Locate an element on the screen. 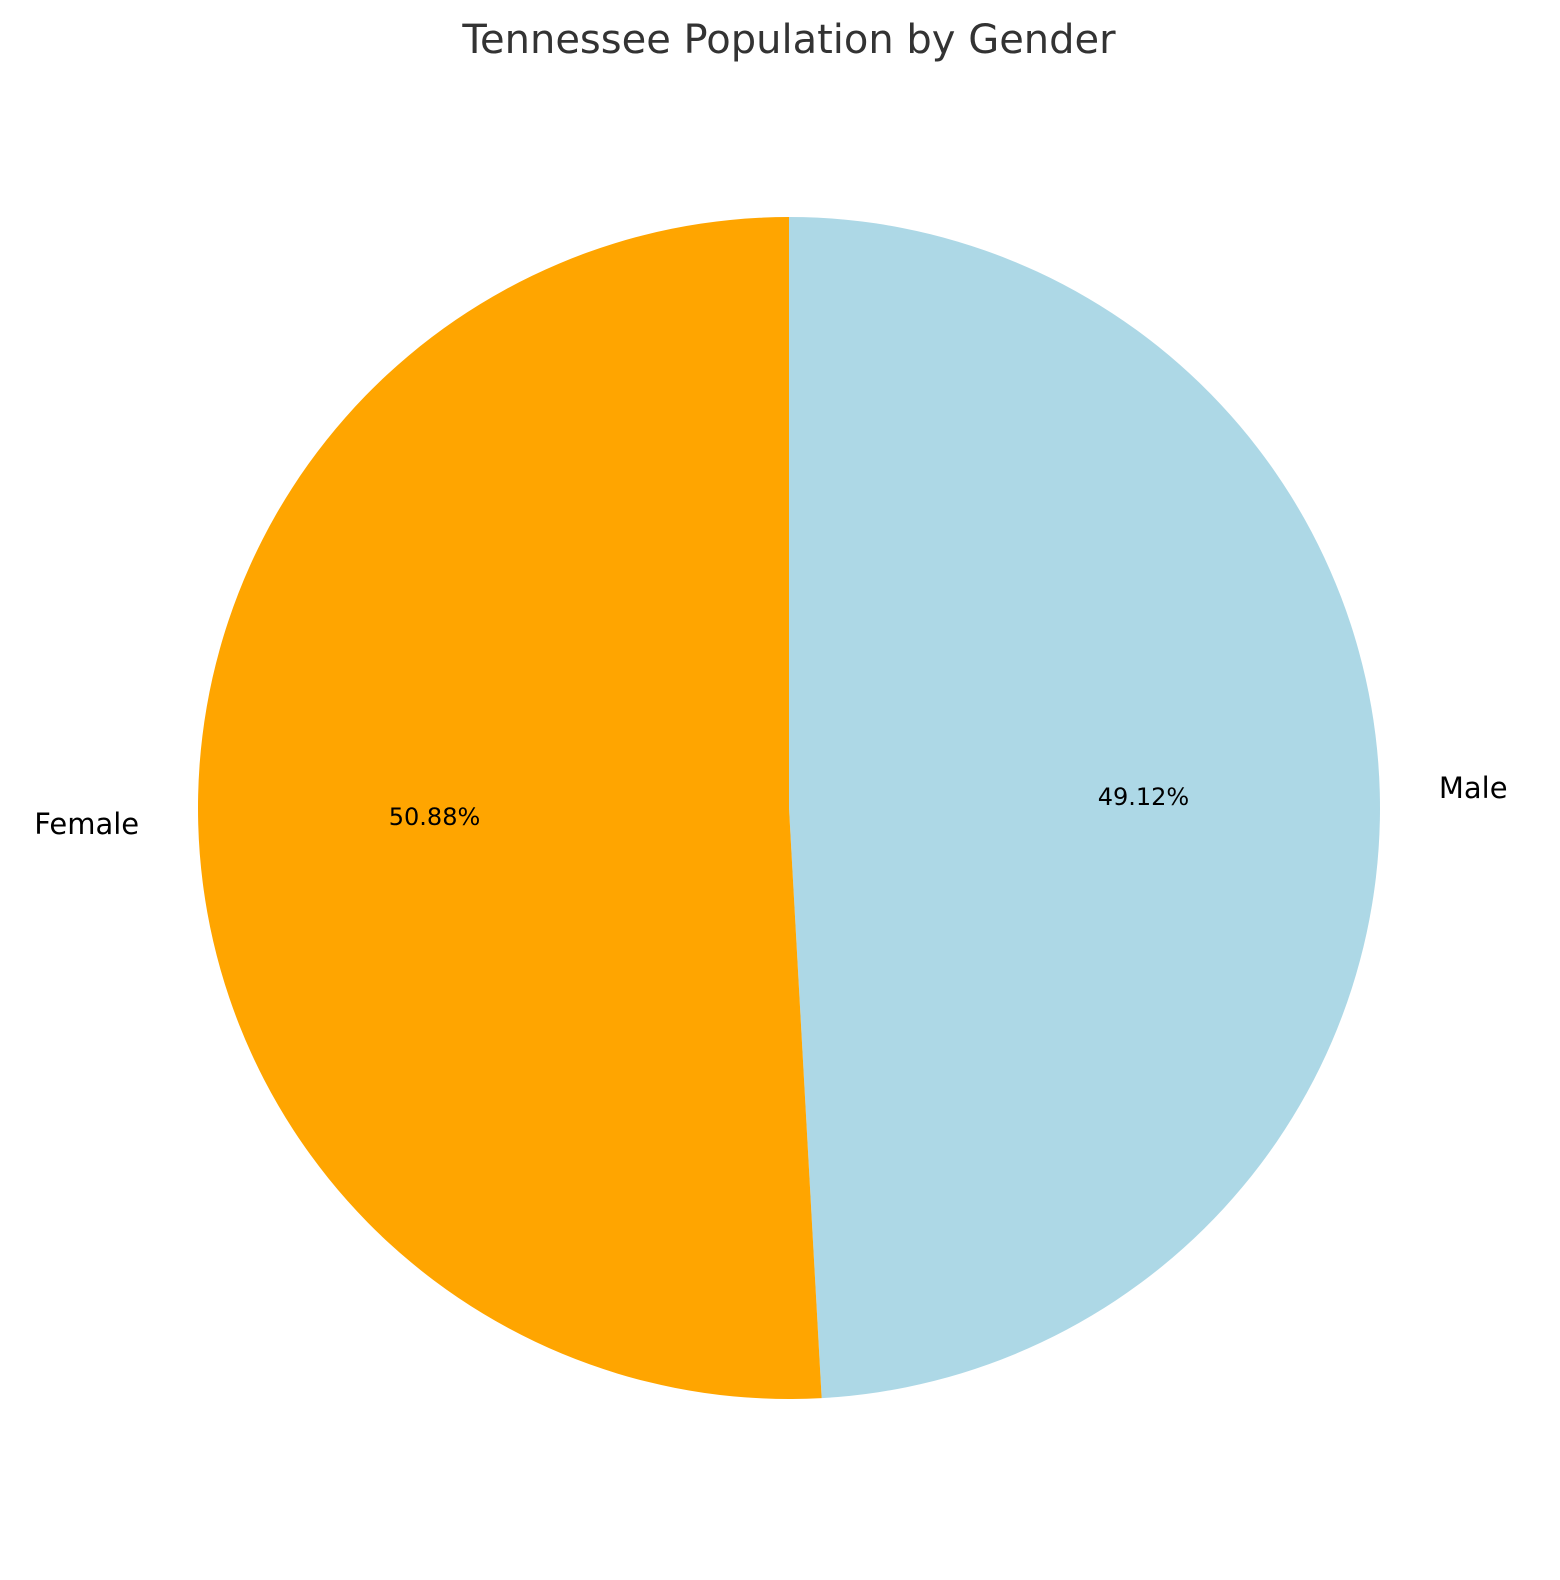 Image resolution: width=1560 pixels, height=1580 pixels. chart-title: Tennessee Population by Gender is located at coordinates (788, 40).